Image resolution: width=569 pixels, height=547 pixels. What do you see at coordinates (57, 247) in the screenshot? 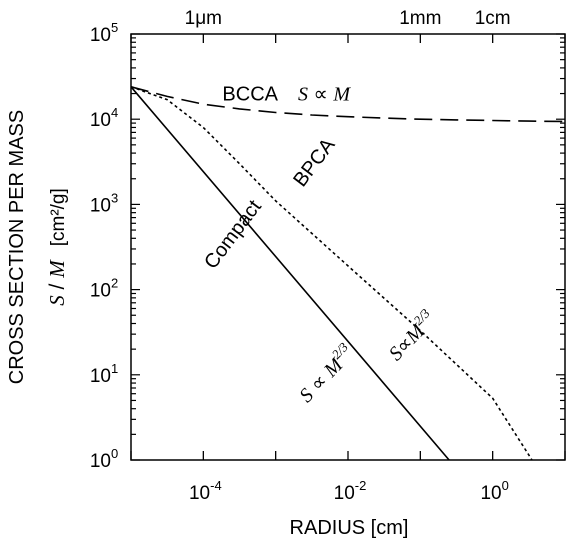
I see `y-axis-symbol: S / M [cm²/g]` at bounding box center [57, 247].